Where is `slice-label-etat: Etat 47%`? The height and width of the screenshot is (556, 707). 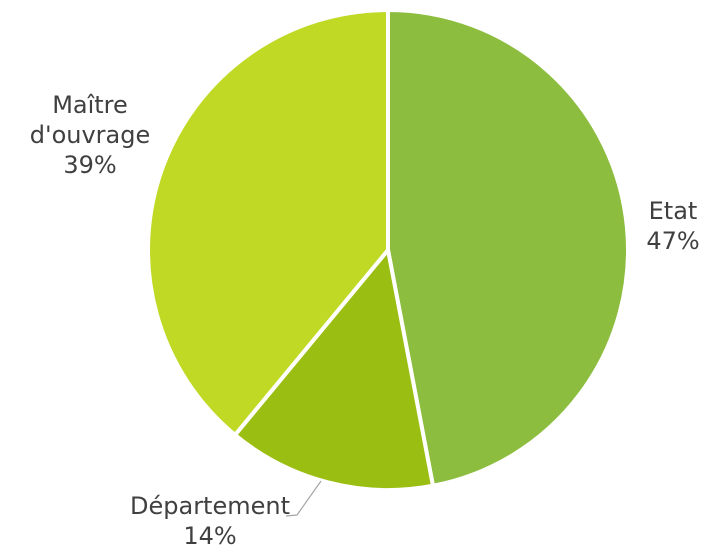
slice-label-etat: Etat 47% is located at coordinates (667, 226).